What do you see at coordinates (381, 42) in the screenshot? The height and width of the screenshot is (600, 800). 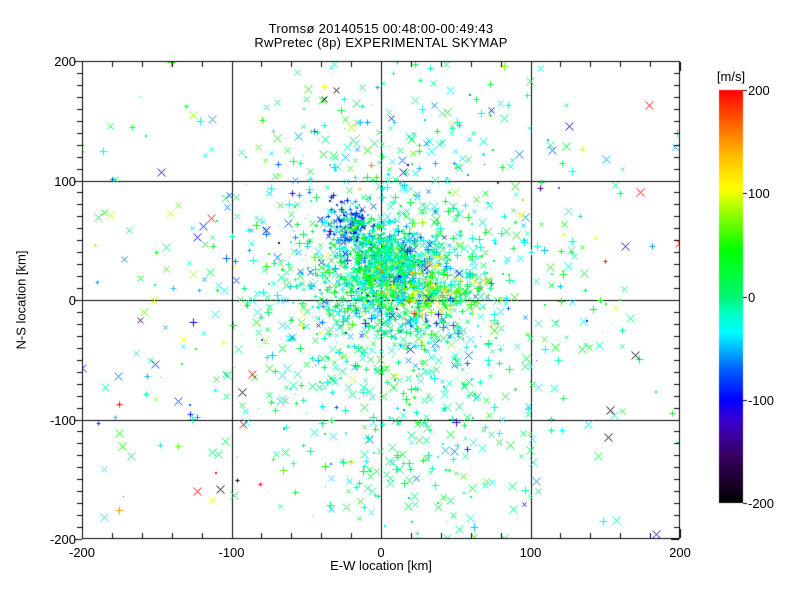 I see `plot-subtitle: RwPretec (8p) EXPERIMENTAL SKYMAP` at bounding box center [381, 42].